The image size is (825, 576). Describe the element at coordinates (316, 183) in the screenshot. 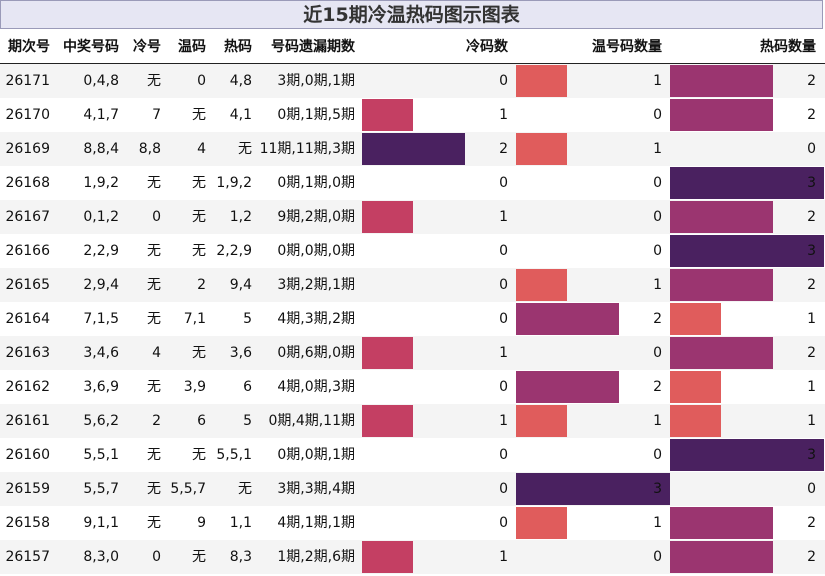

I see `col-miss-cell: 0期,1期,0期` at that location.